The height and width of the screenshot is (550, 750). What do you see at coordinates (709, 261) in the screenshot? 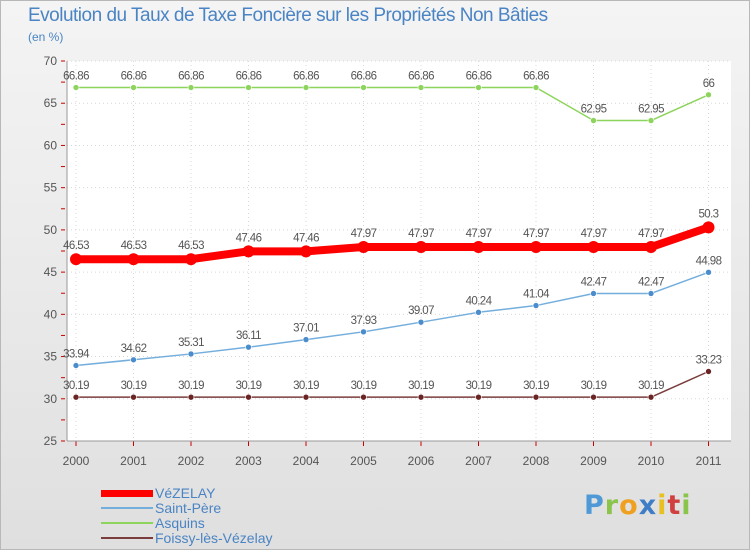
I see `data-label-saint-pere: 44.98` at bounding box center [709, 261].